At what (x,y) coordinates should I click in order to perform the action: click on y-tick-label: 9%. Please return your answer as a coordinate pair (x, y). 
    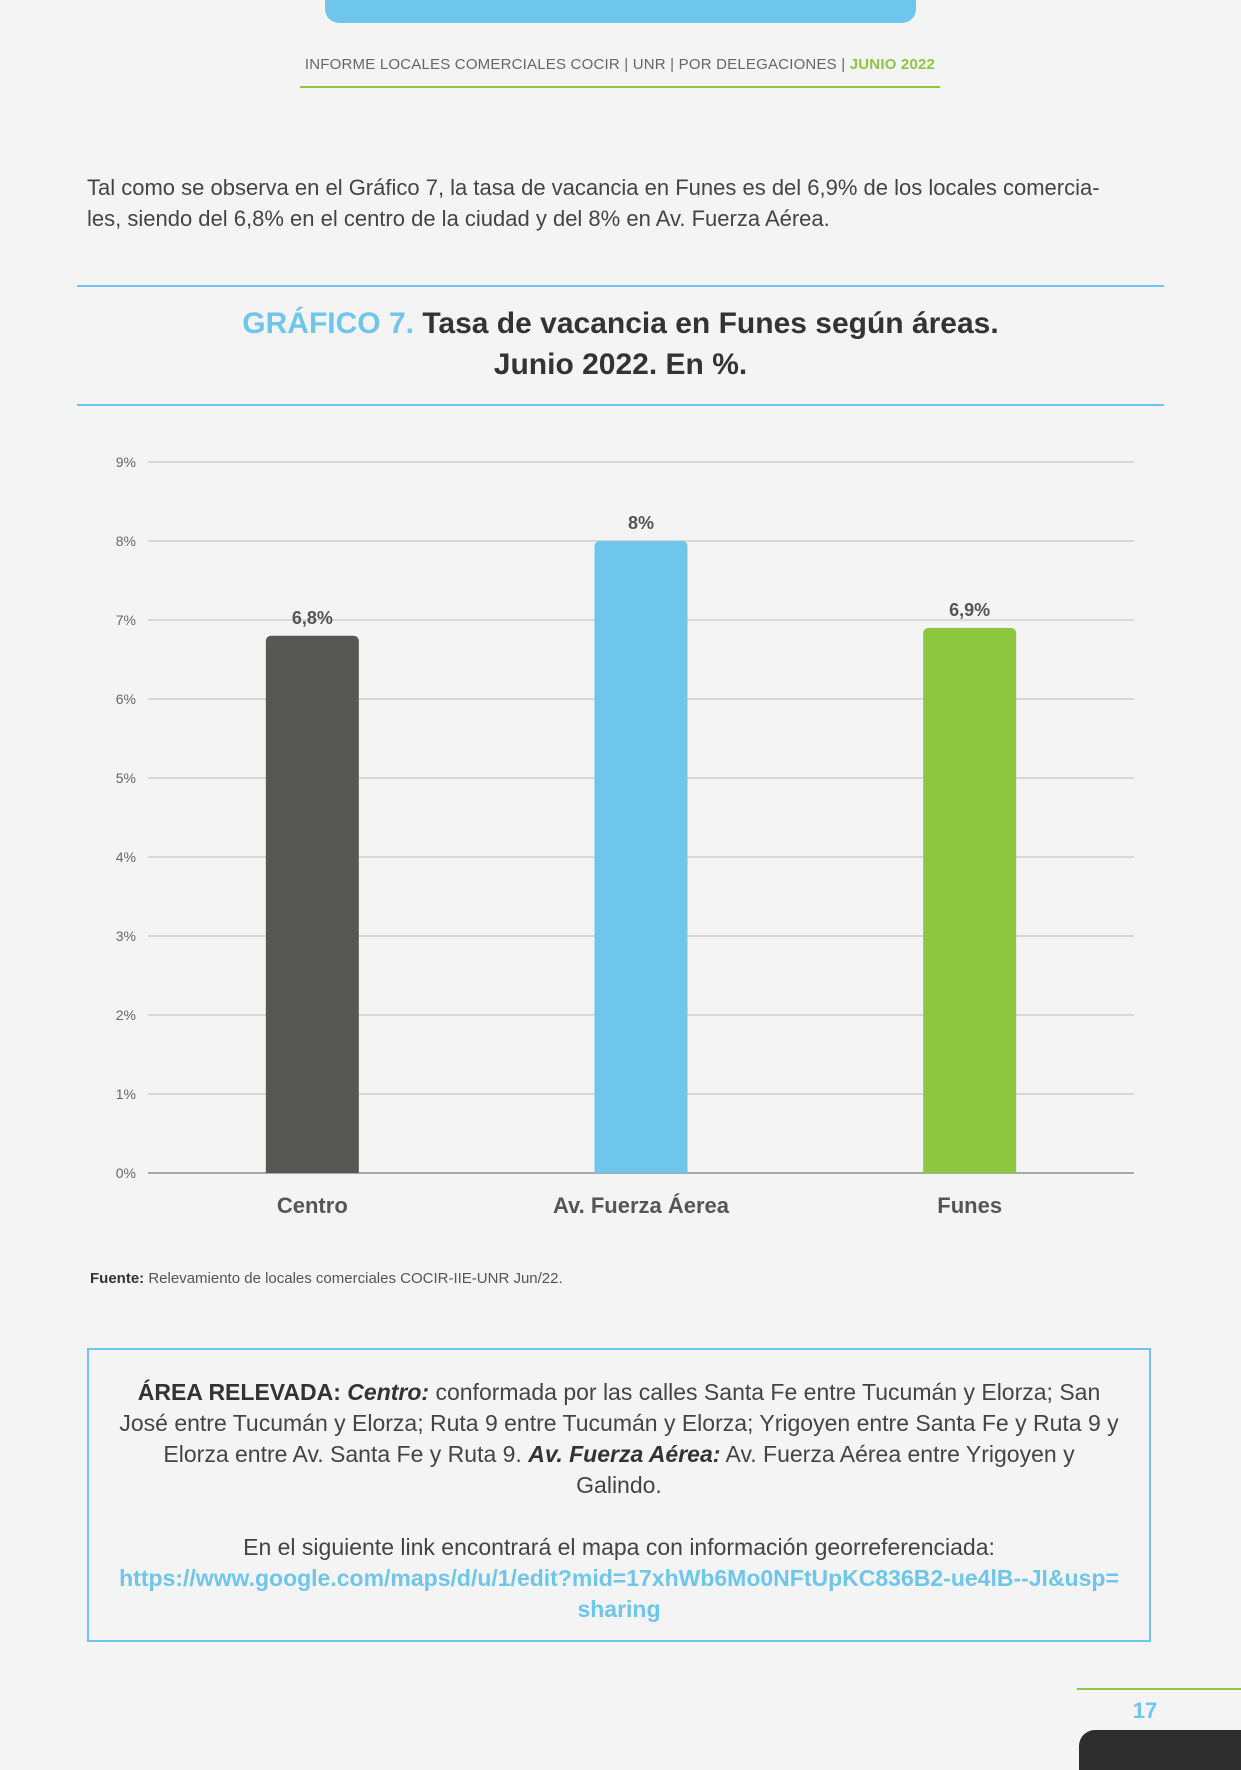
    Looking at the image, I should click on (126, 462).